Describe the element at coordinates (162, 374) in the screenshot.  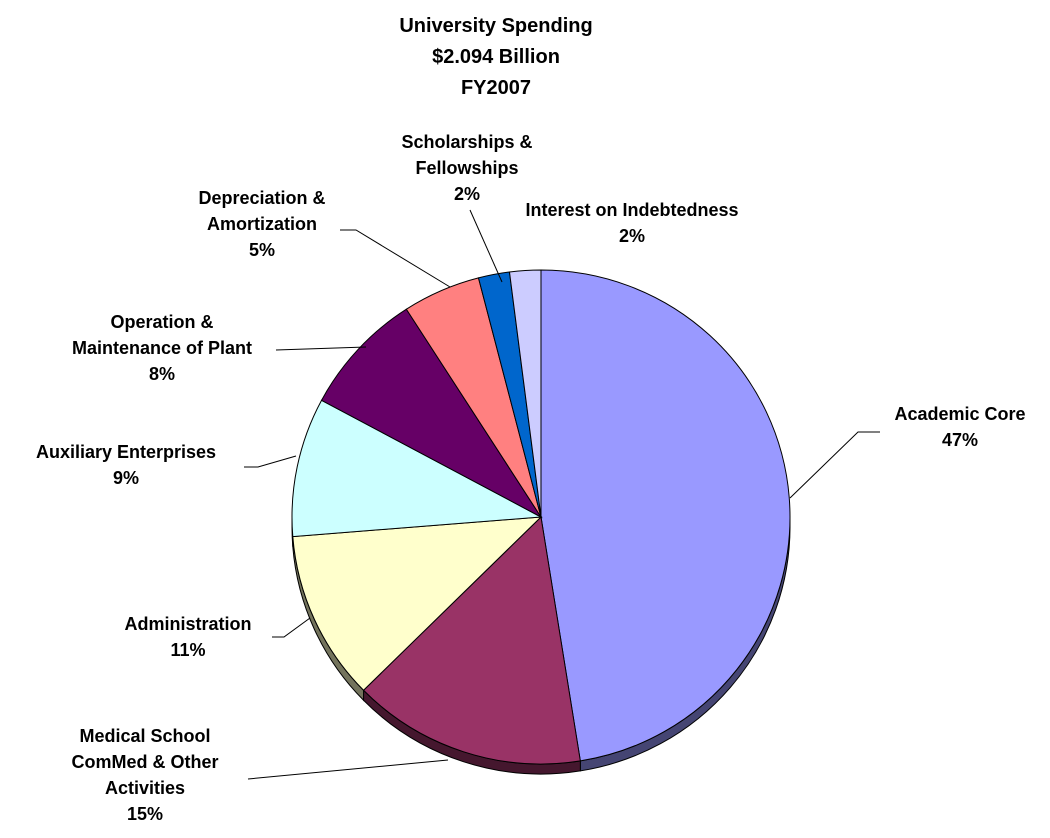
I see `slice-percent-4: 8%` at that location.